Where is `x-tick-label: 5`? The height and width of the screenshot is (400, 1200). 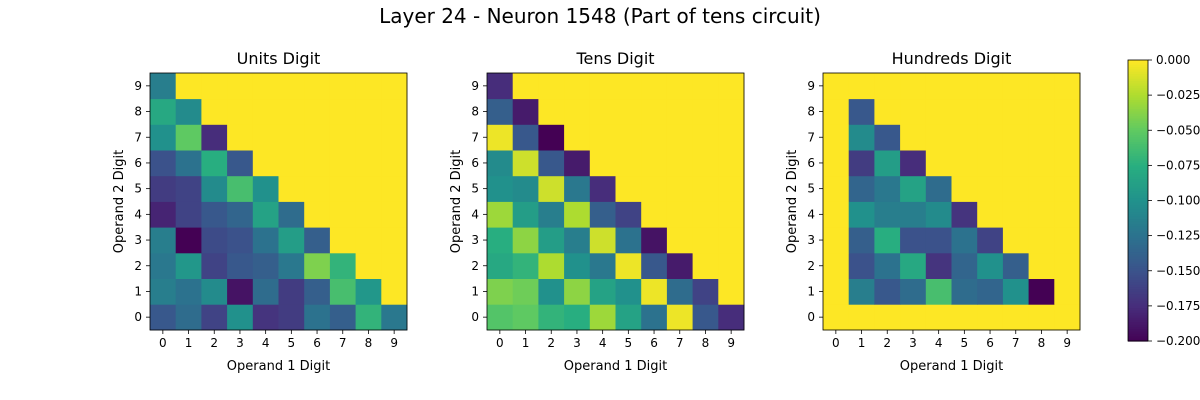 x-tick-label: 5 is located at coordinates (629, 343).